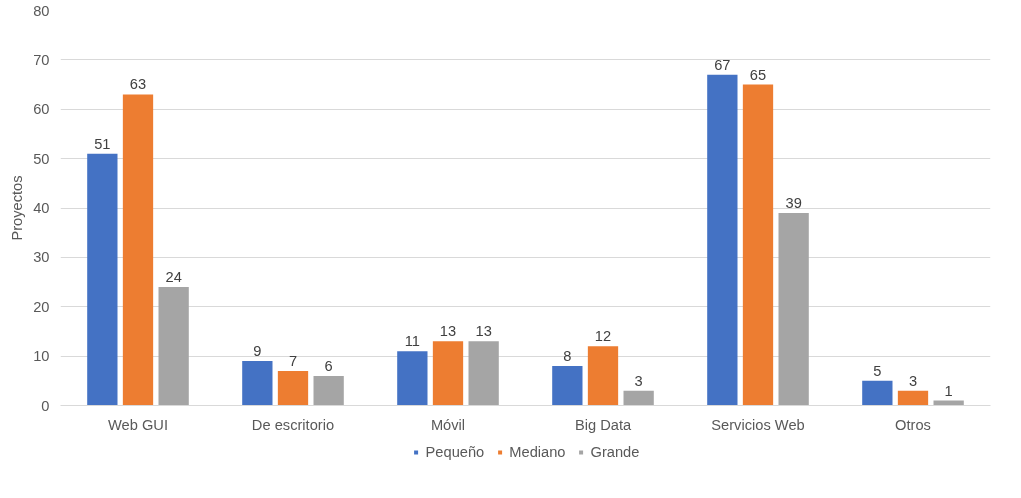  What do you see at coordinates (138, 424) in the screenshot?
I see `x-tick-label: Web GUI` at bounding box center [138, 424].